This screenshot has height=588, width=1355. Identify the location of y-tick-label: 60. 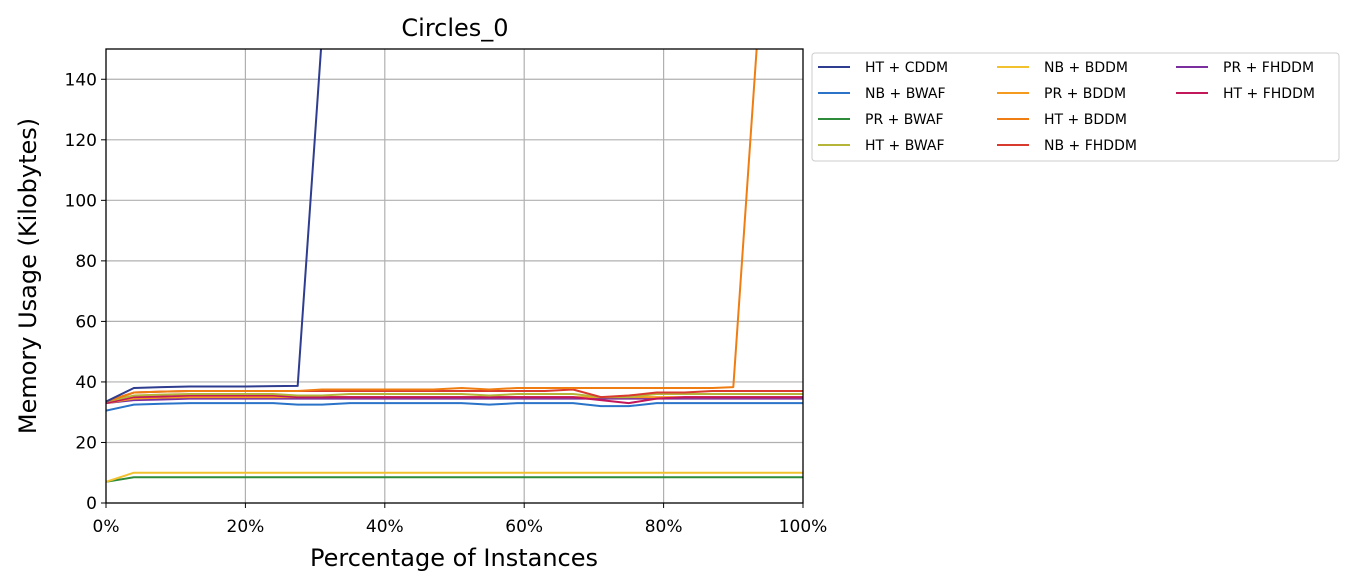
(86, 322).